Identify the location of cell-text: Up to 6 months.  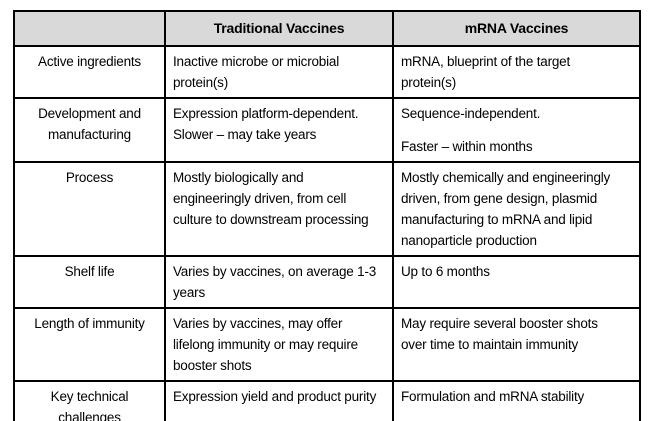
(445, 271).